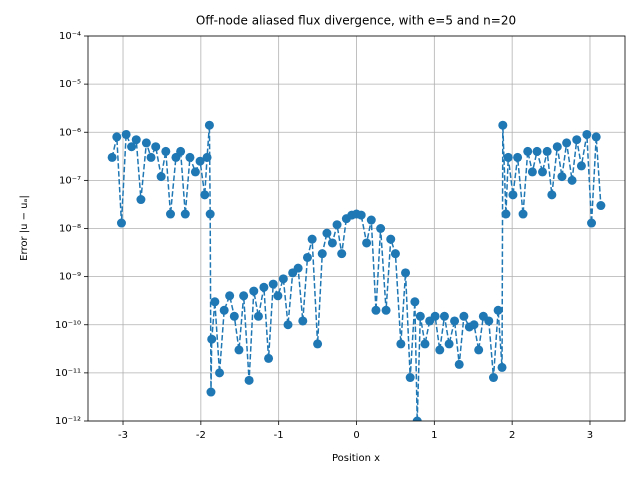  I want to click on x-tick-label: -1, so click(279, 435).